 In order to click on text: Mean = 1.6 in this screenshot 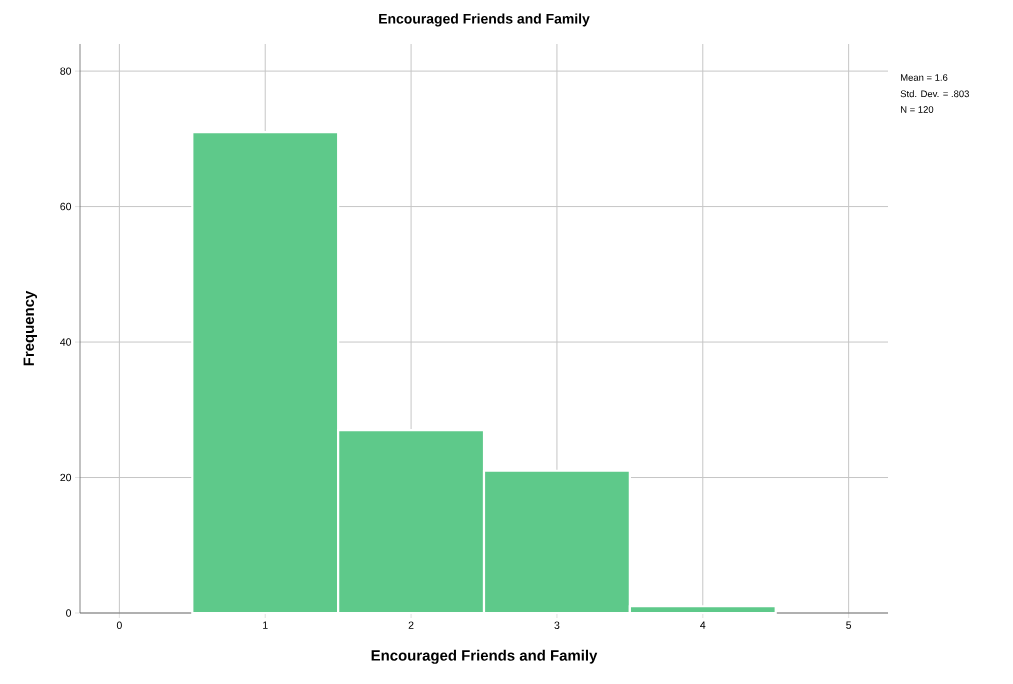, I will do `click(924, 77)`.